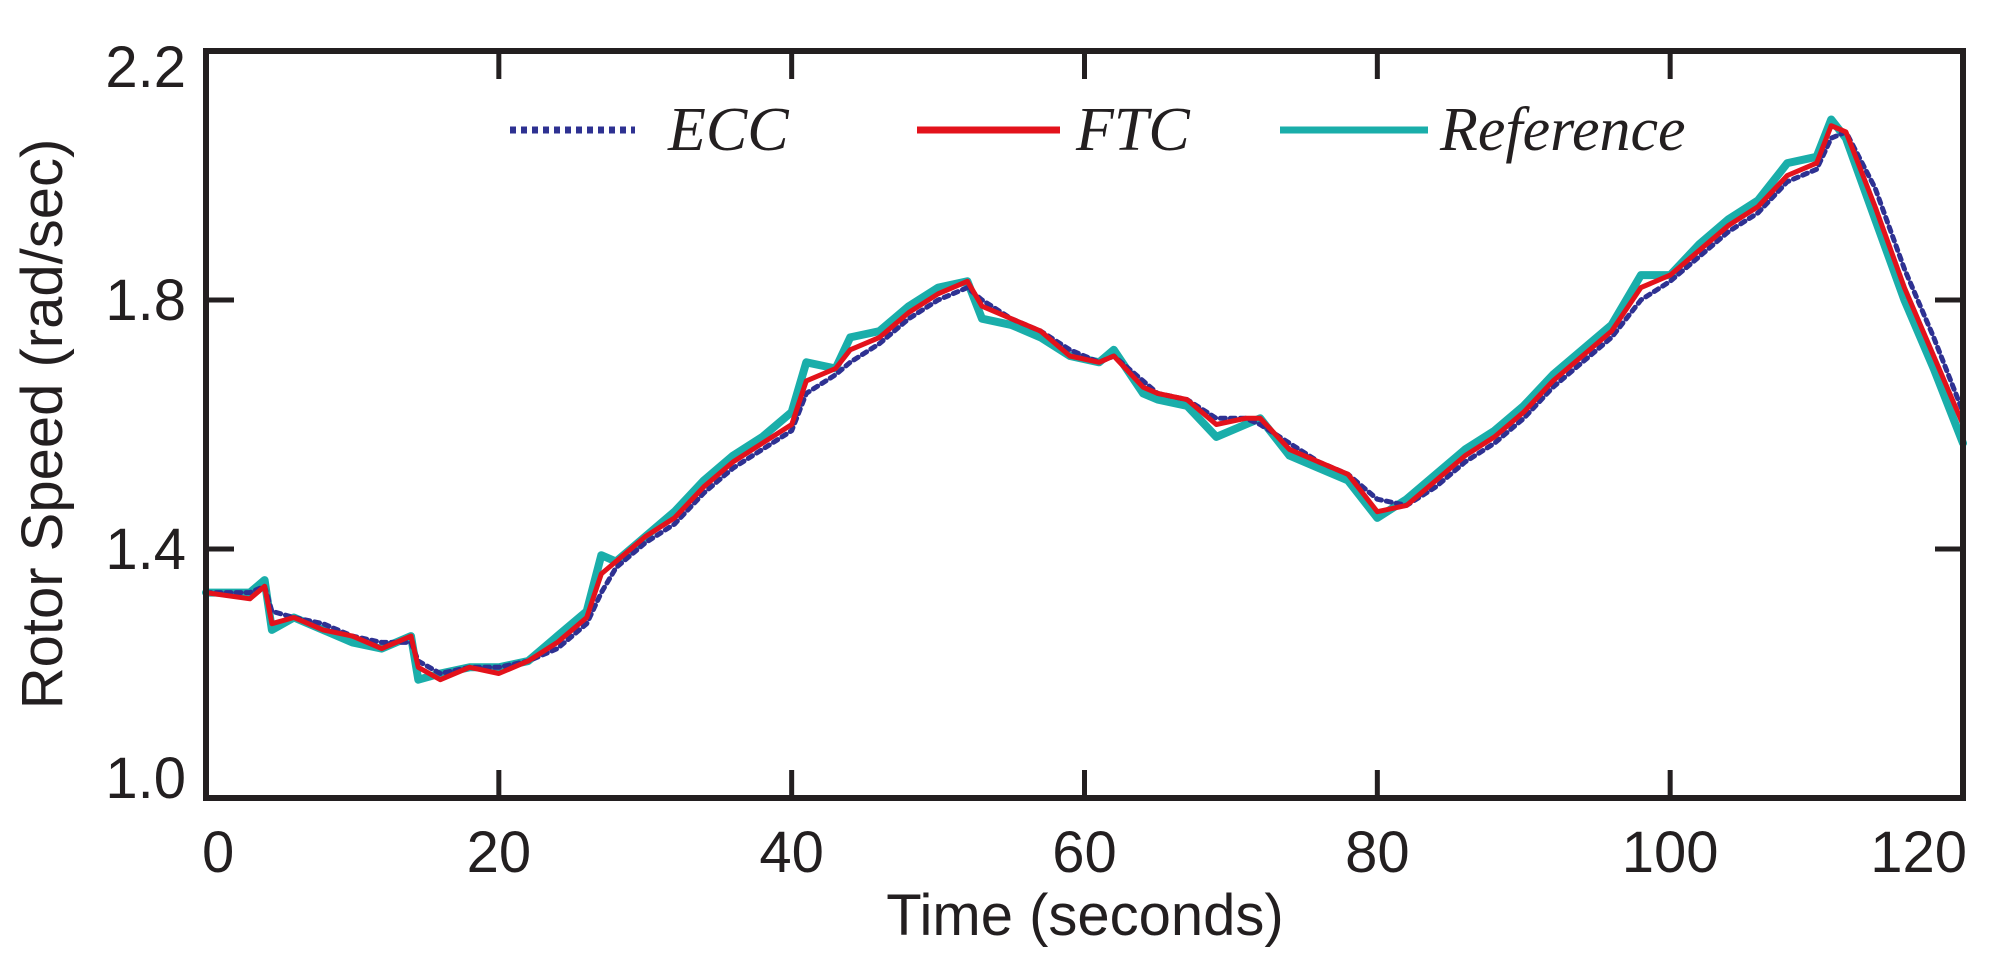 Image resolution: width=1990 pixels, height=971 pixels. What do you see at coordinates (1918, 852) in the screenshot?
I see `x-tick-label: 120` at bounding box center [1918, 852].